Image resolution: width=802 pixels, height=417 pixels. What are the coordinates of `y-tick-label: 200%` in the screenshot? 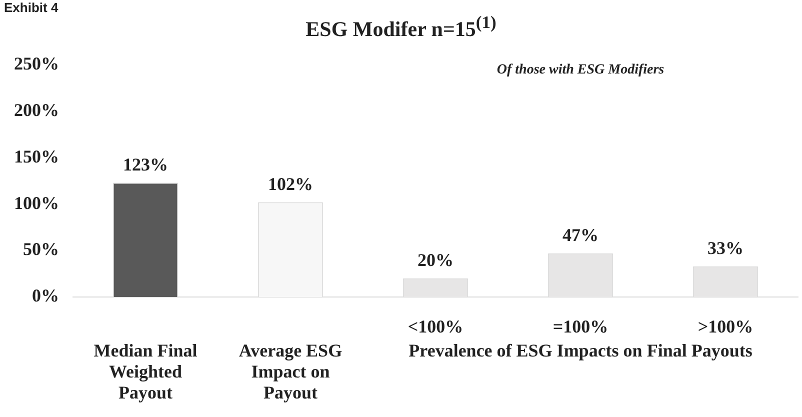 It's located at (36, 110).